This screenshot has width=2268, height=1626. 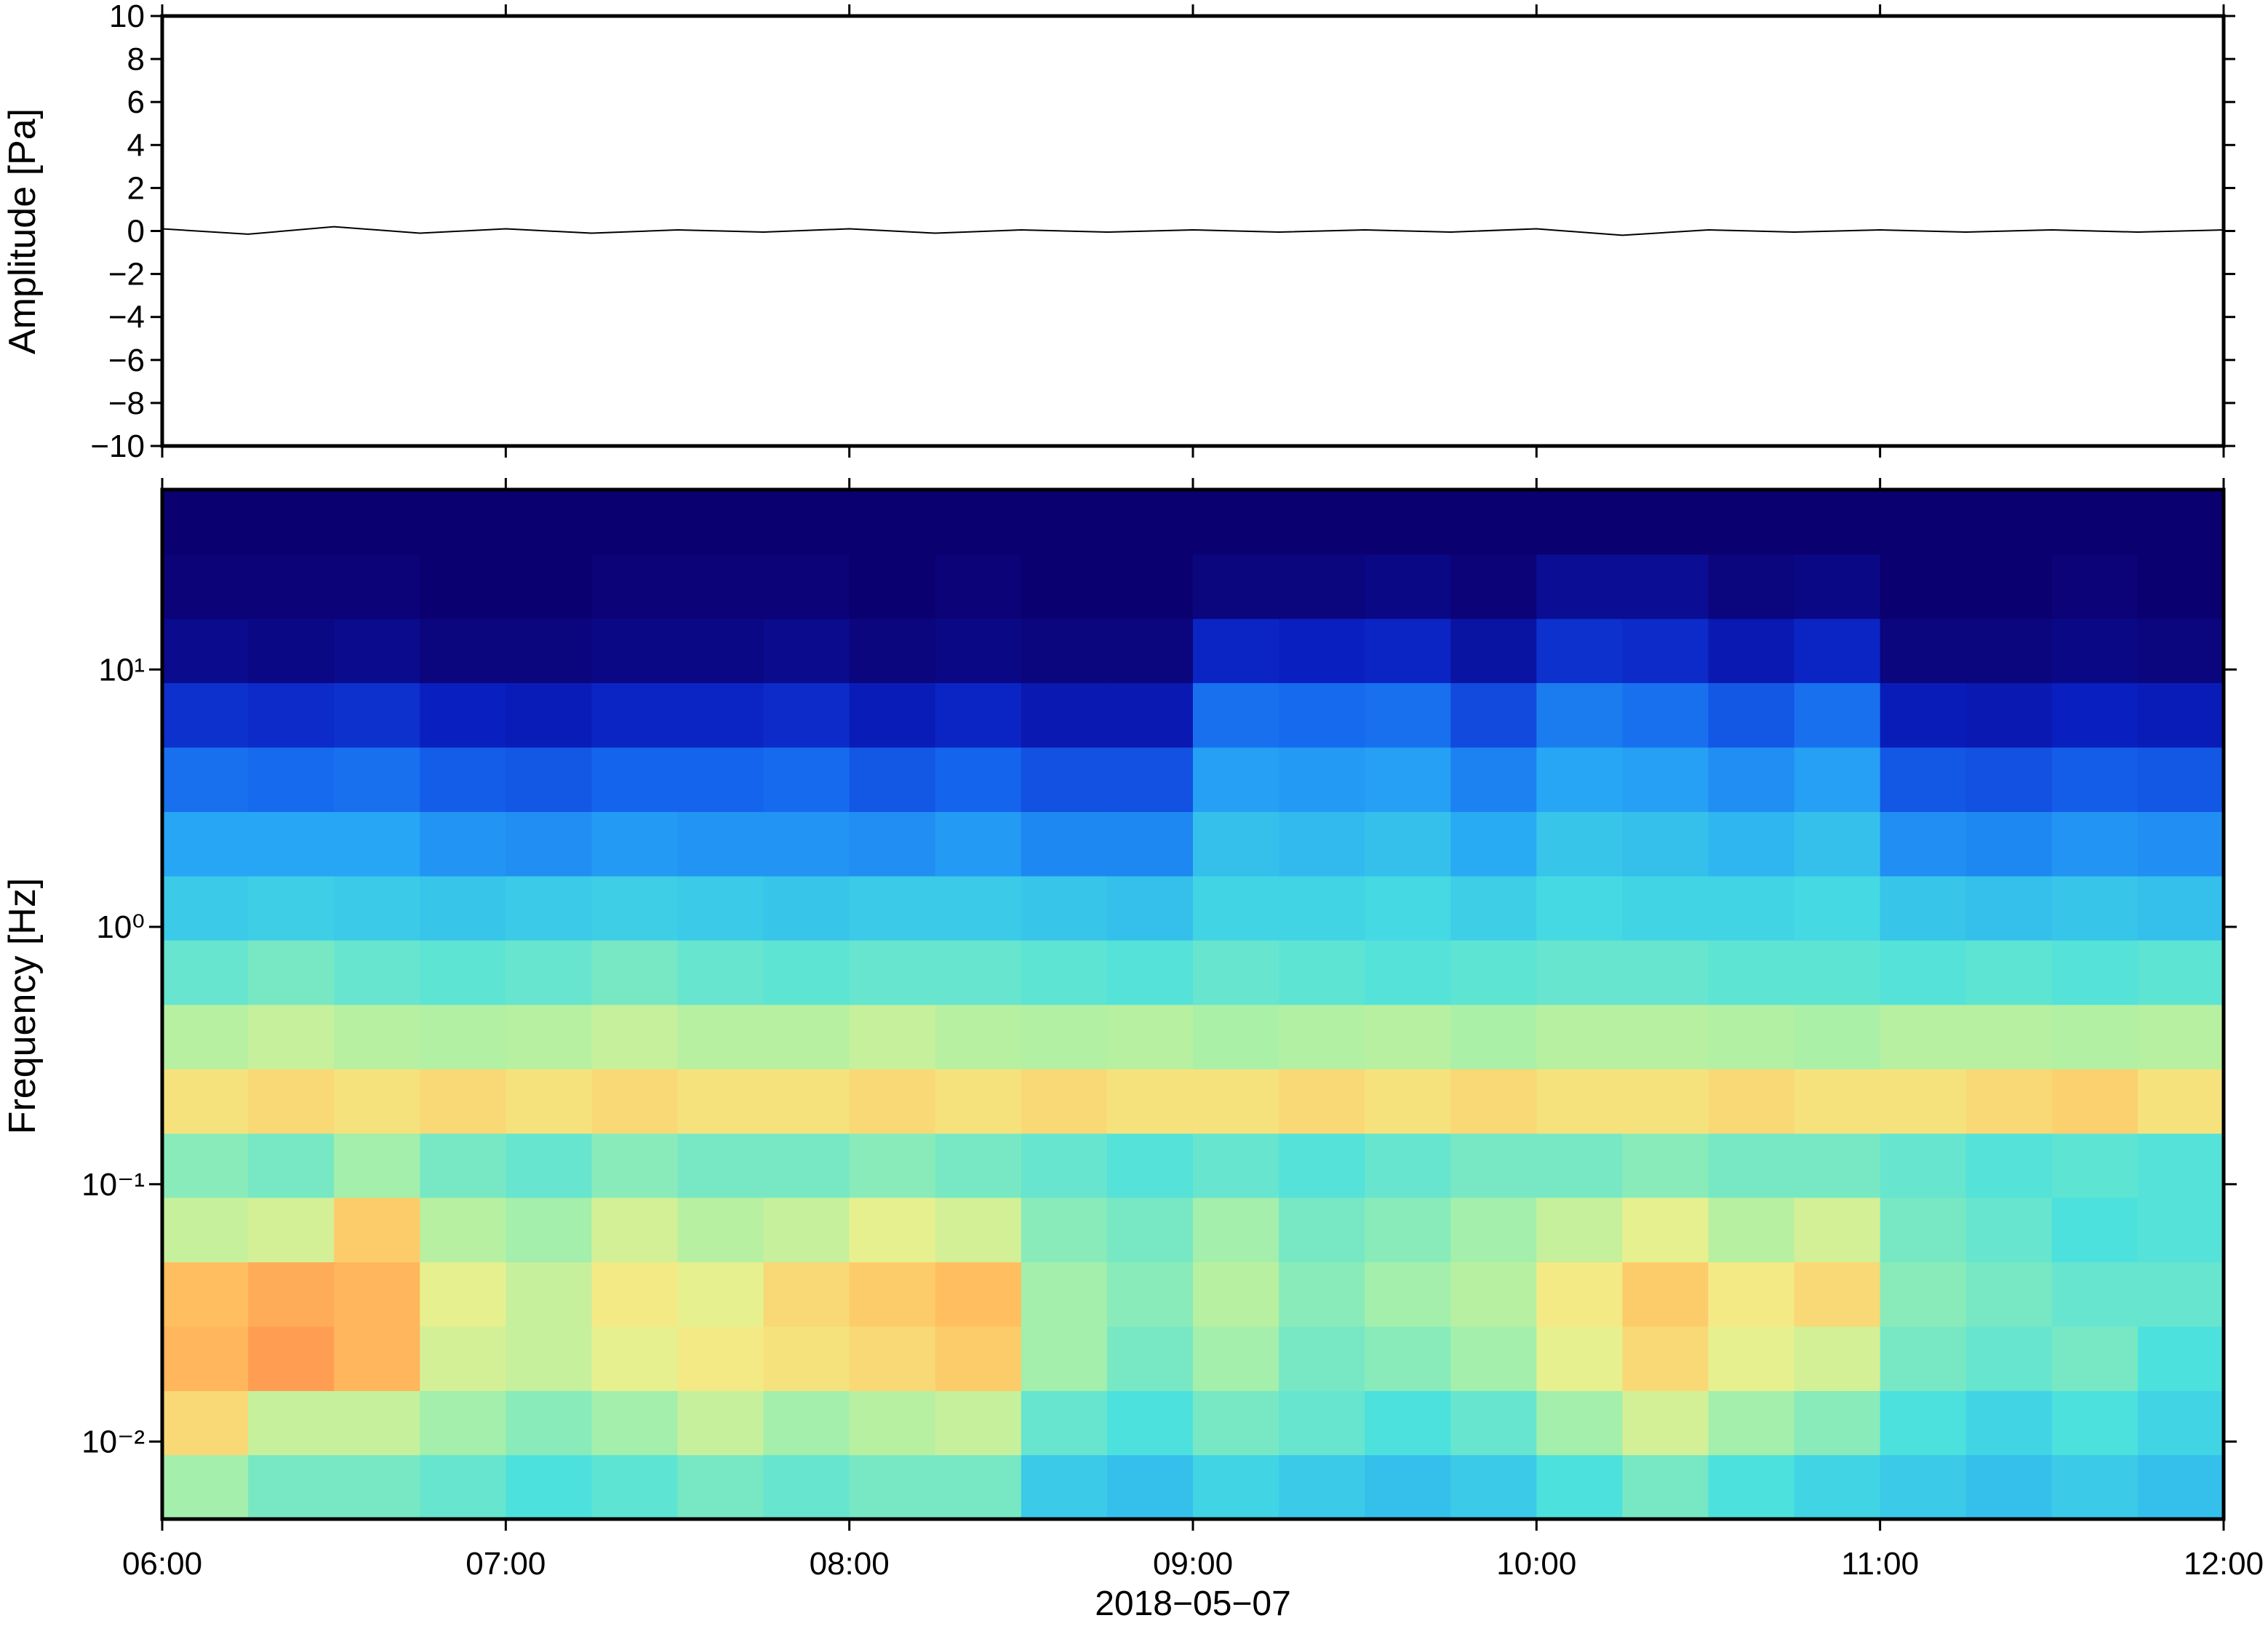 I want to click on y-tick-label: 4, so click(x=136, y=145).